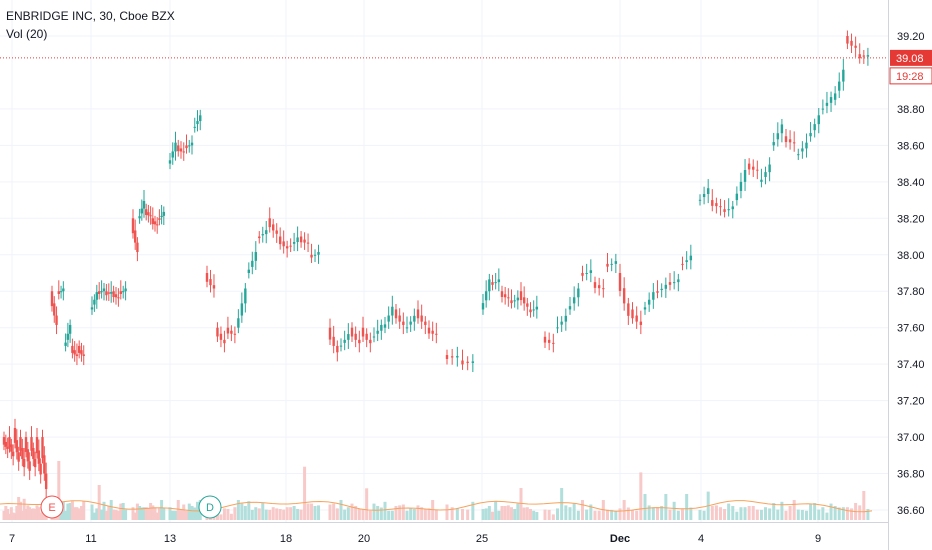  What do you see at coordinates (911, 183) in the screenshot?
I see `price-tick-label: 38.40` at bounding box center [911, 183].